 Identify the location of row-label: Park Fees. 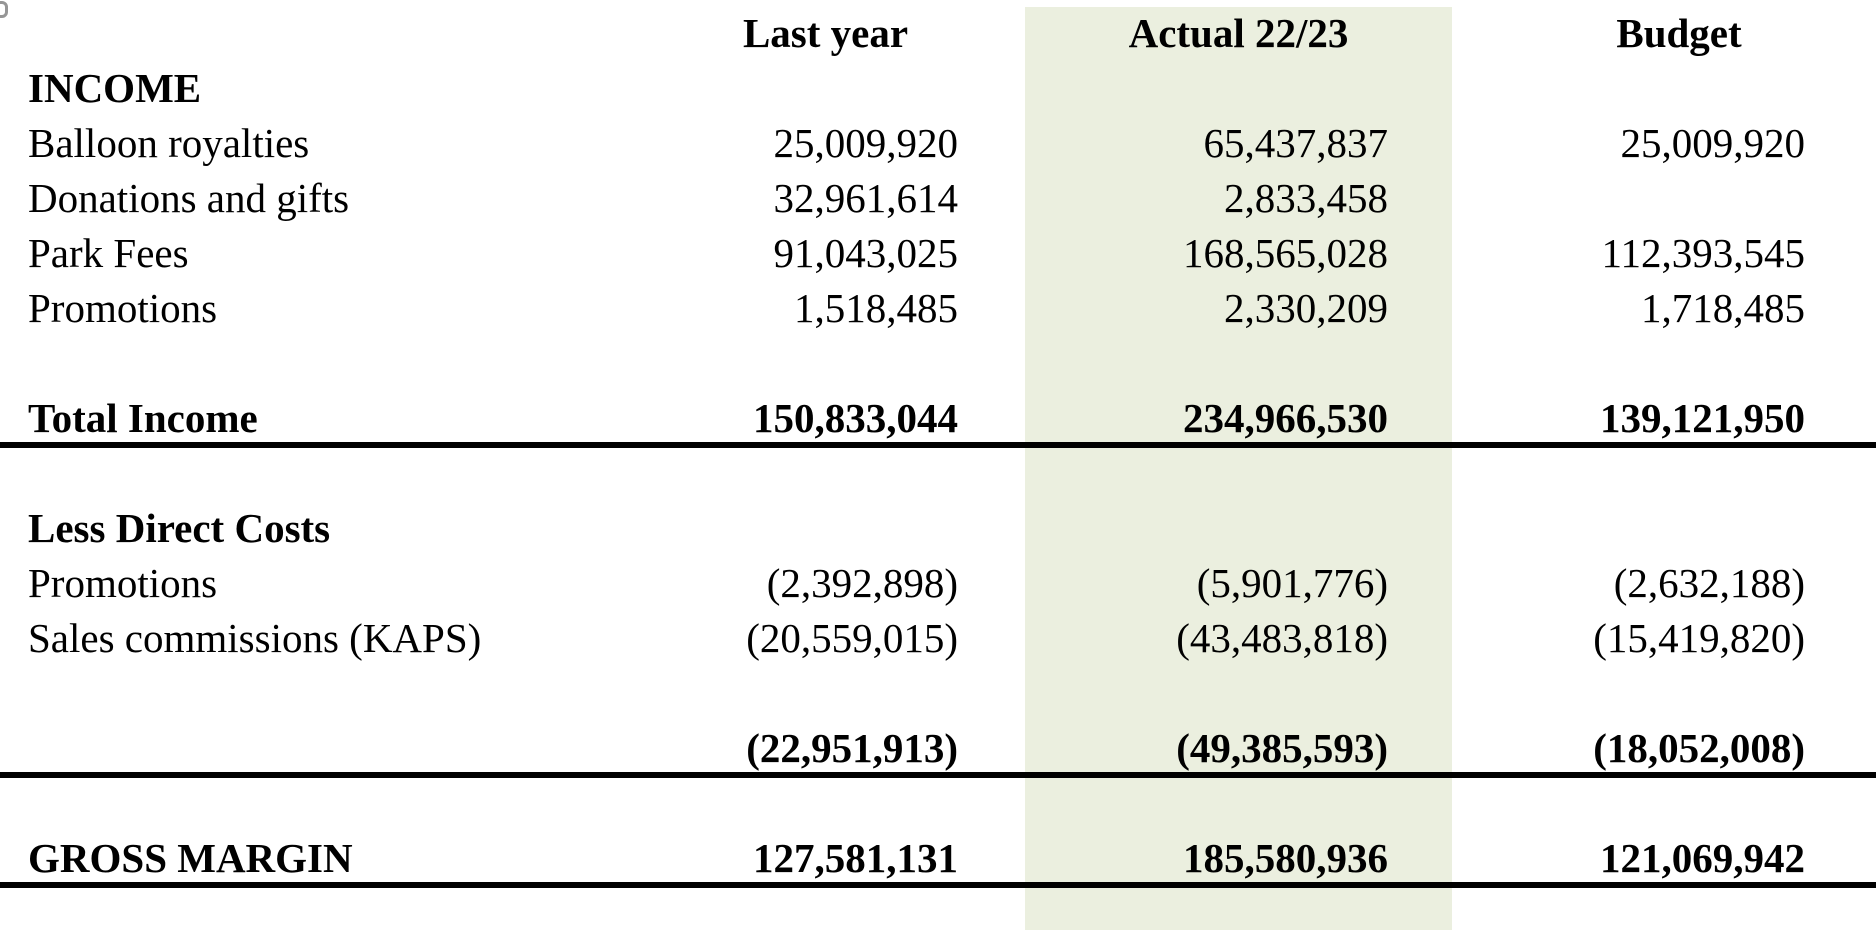
(108, 253).